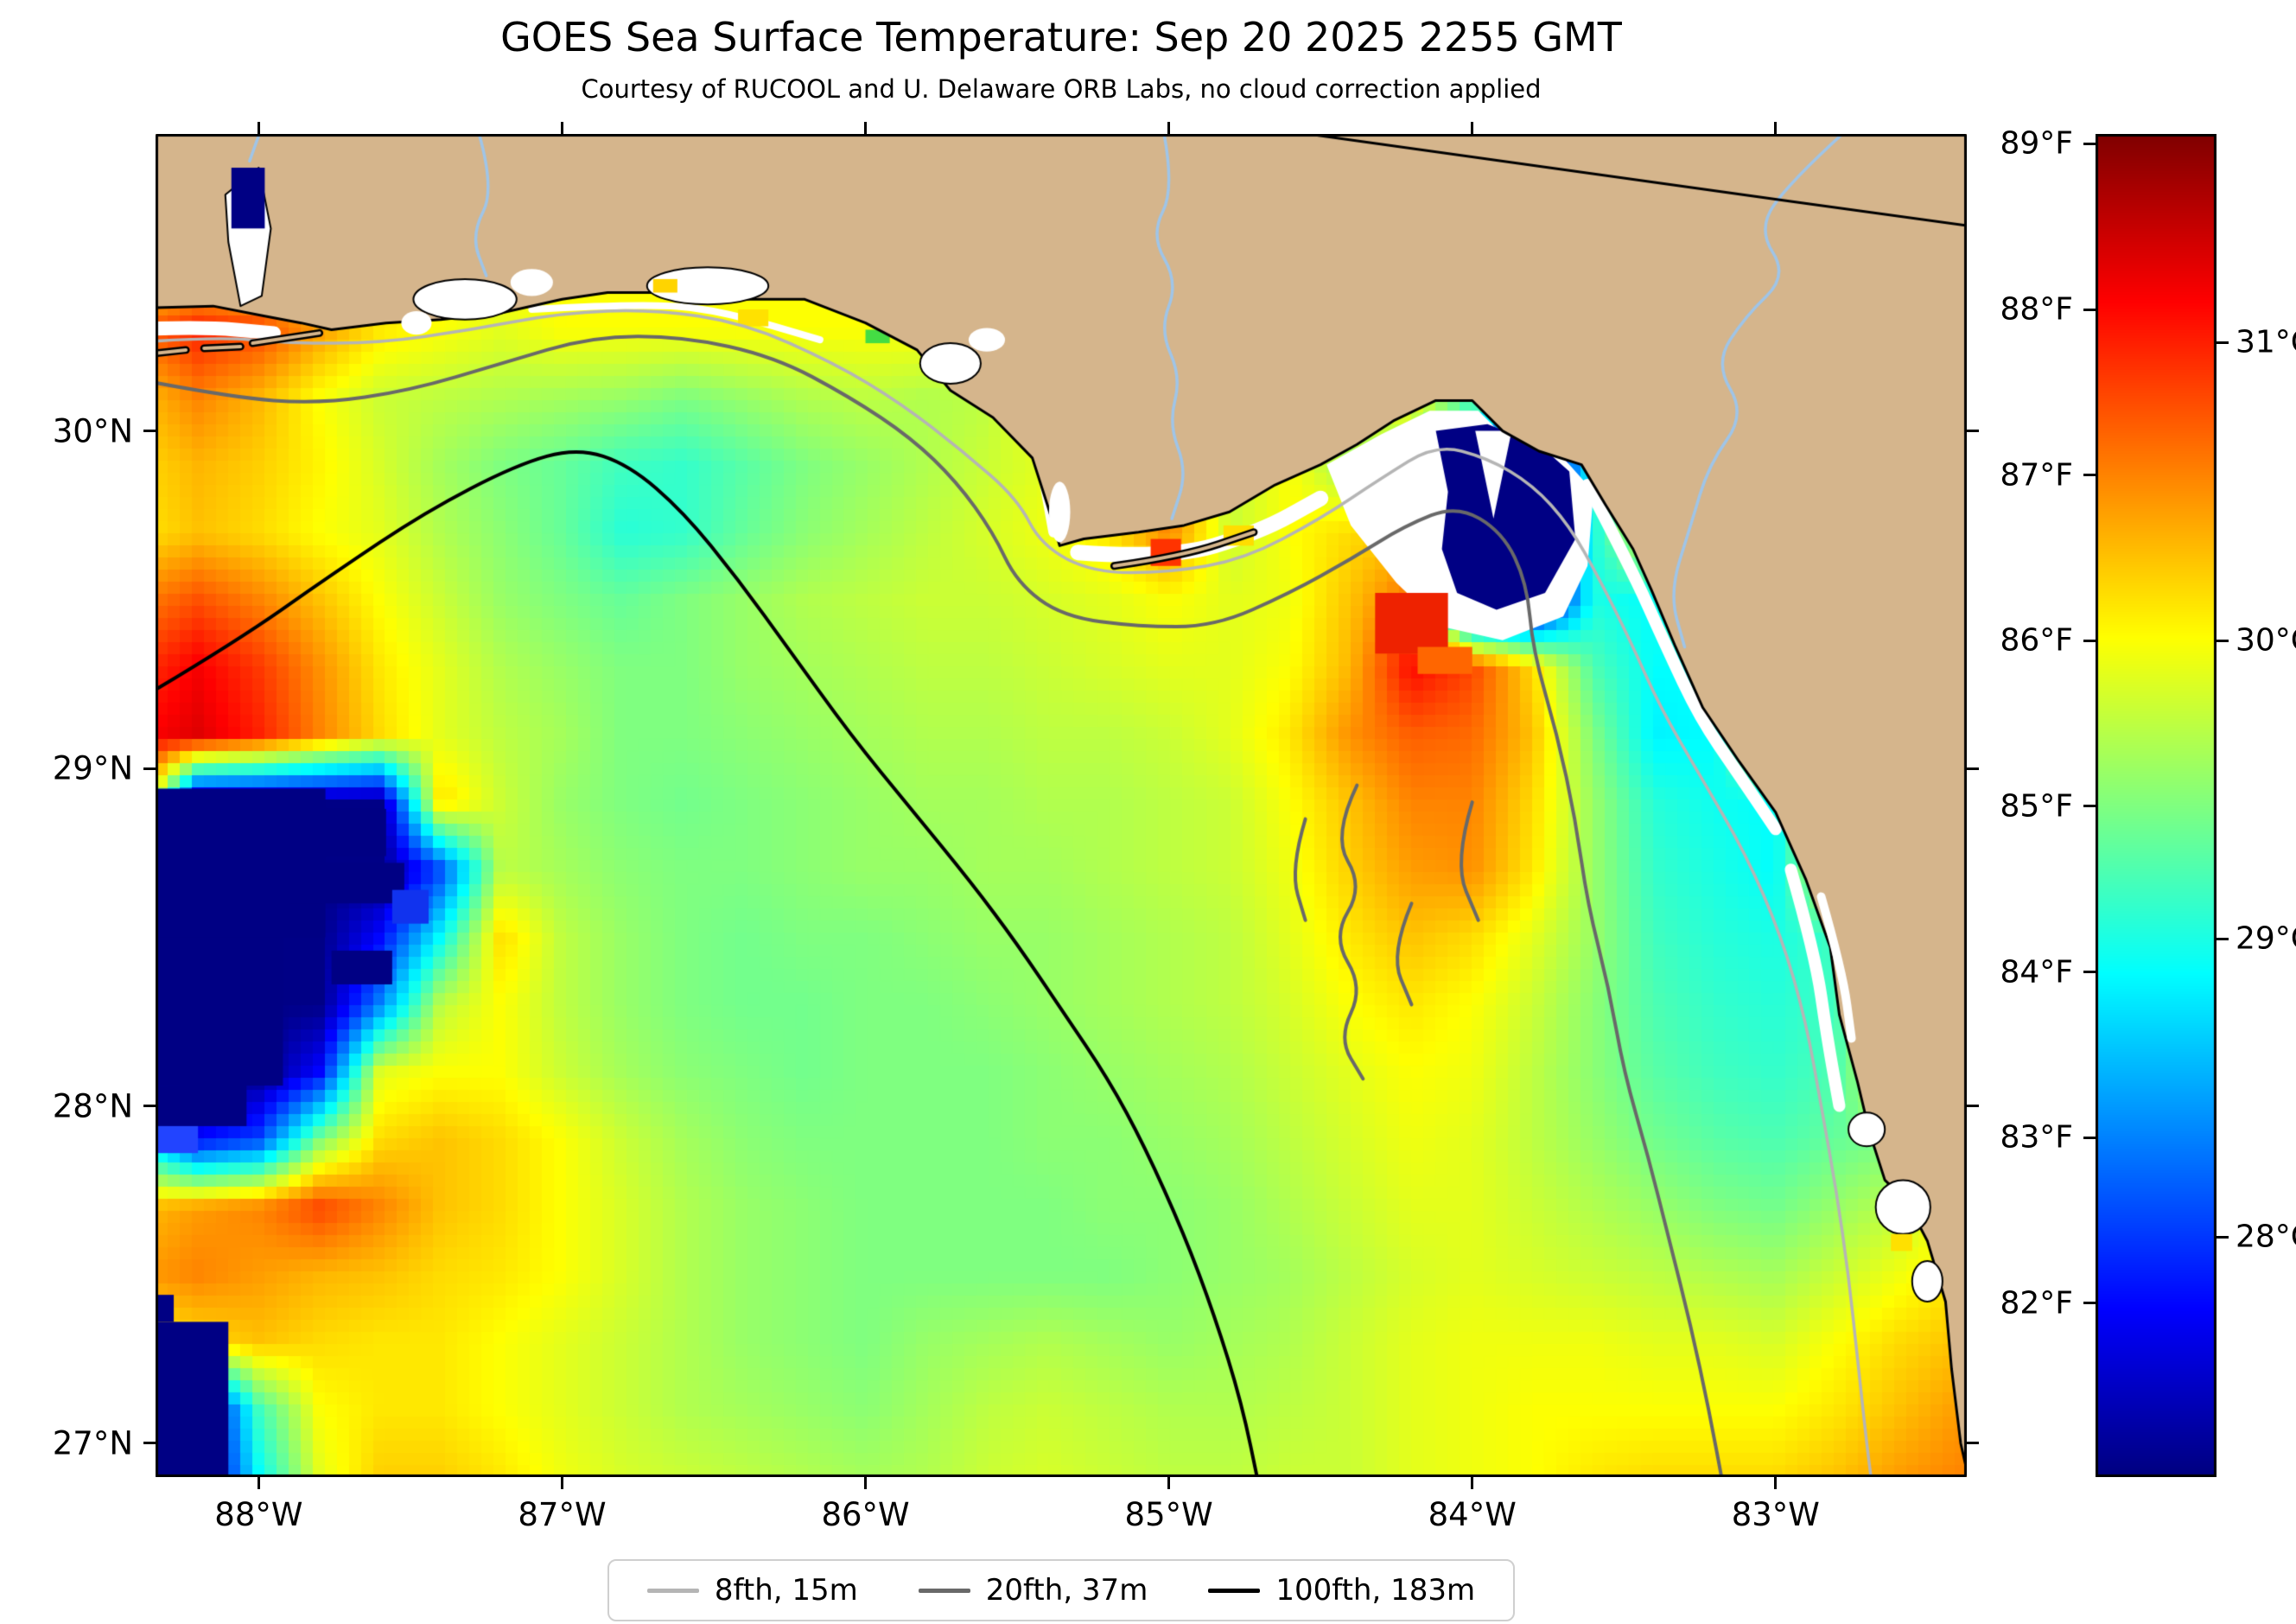 This screenshot has width=2296, height=1624. Describe the element at coordinates (2266, 1237) in the screenshot. I see `colorbar-c-label: 28°C` at that location.